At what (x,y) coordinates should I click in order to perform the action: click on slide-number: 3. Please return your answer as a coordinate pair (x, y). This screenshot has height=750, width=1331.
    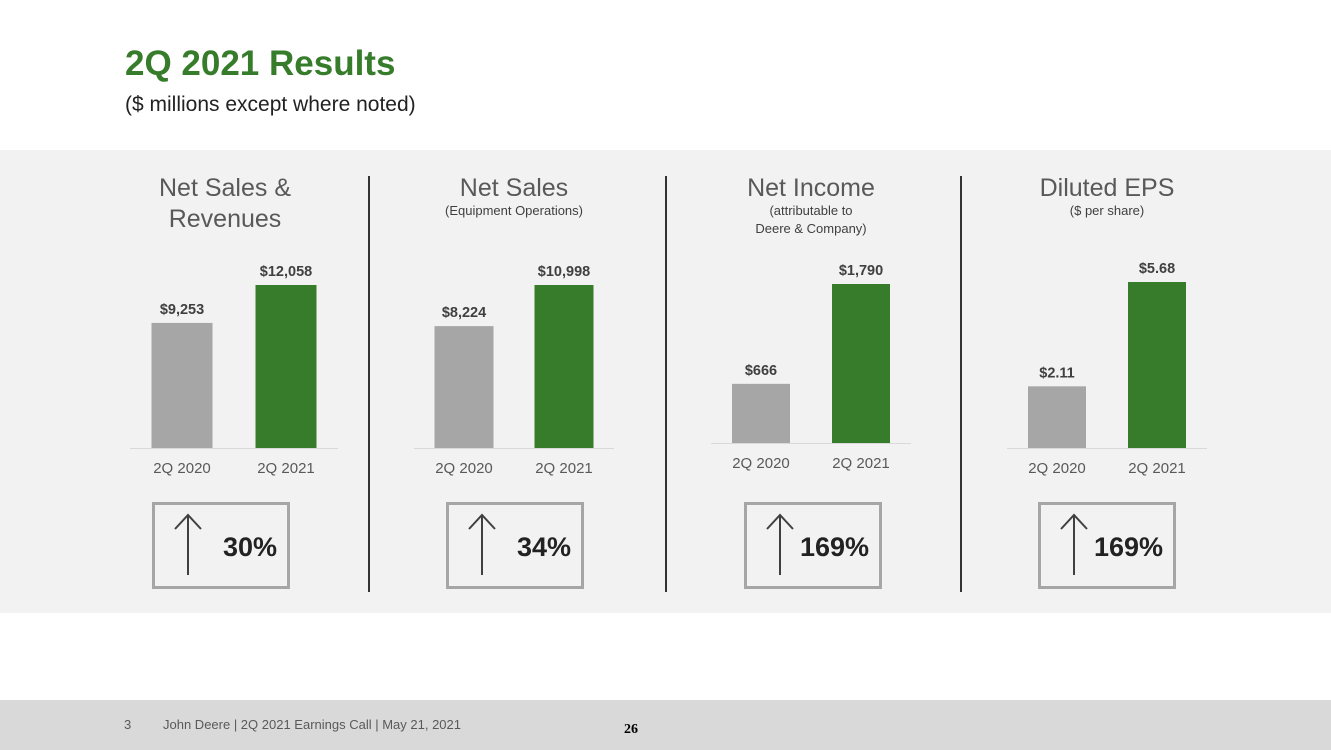
    Looking at the image, I should click on (128, 724).